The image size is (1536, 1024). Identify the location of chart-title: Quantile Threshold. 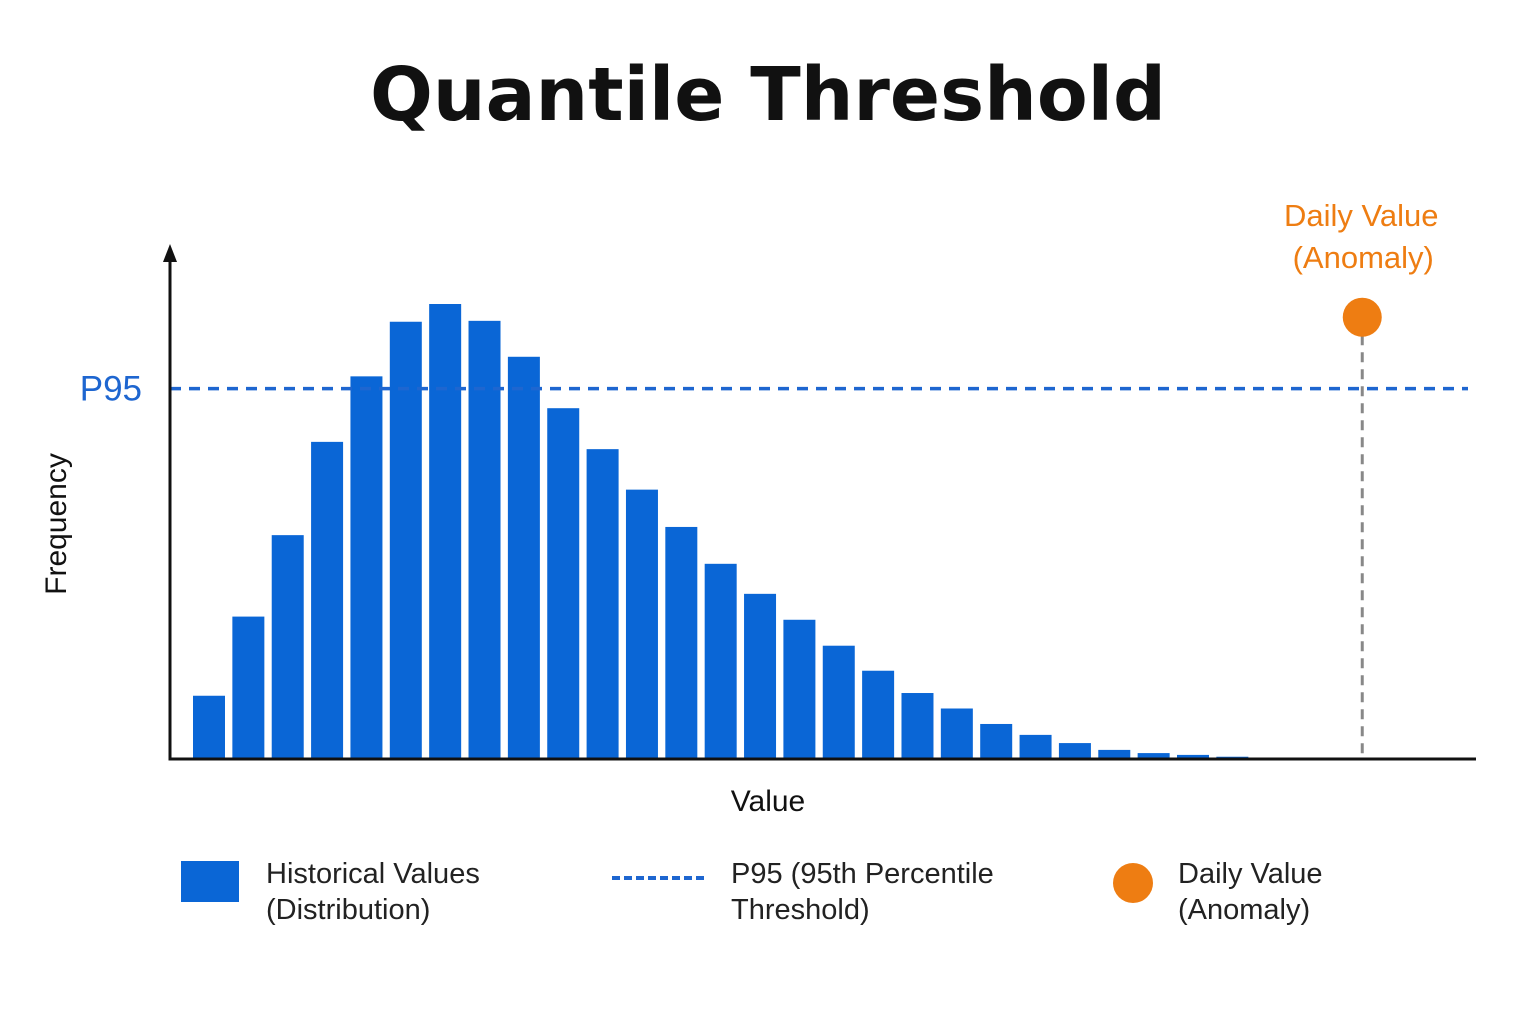
(767, 95).